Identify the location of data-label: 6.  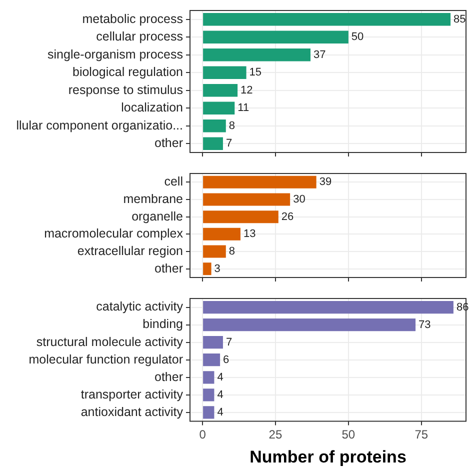
(226, 360).